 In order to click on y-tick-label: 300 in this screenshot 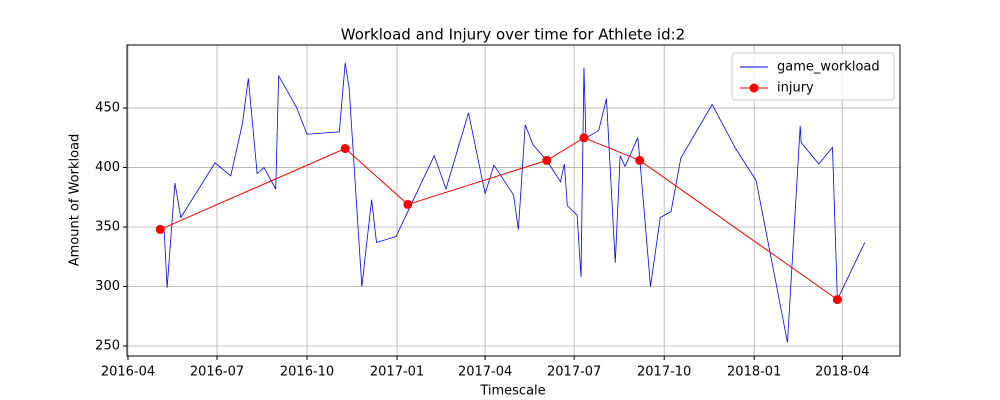, I will do `click(107, 286)`.